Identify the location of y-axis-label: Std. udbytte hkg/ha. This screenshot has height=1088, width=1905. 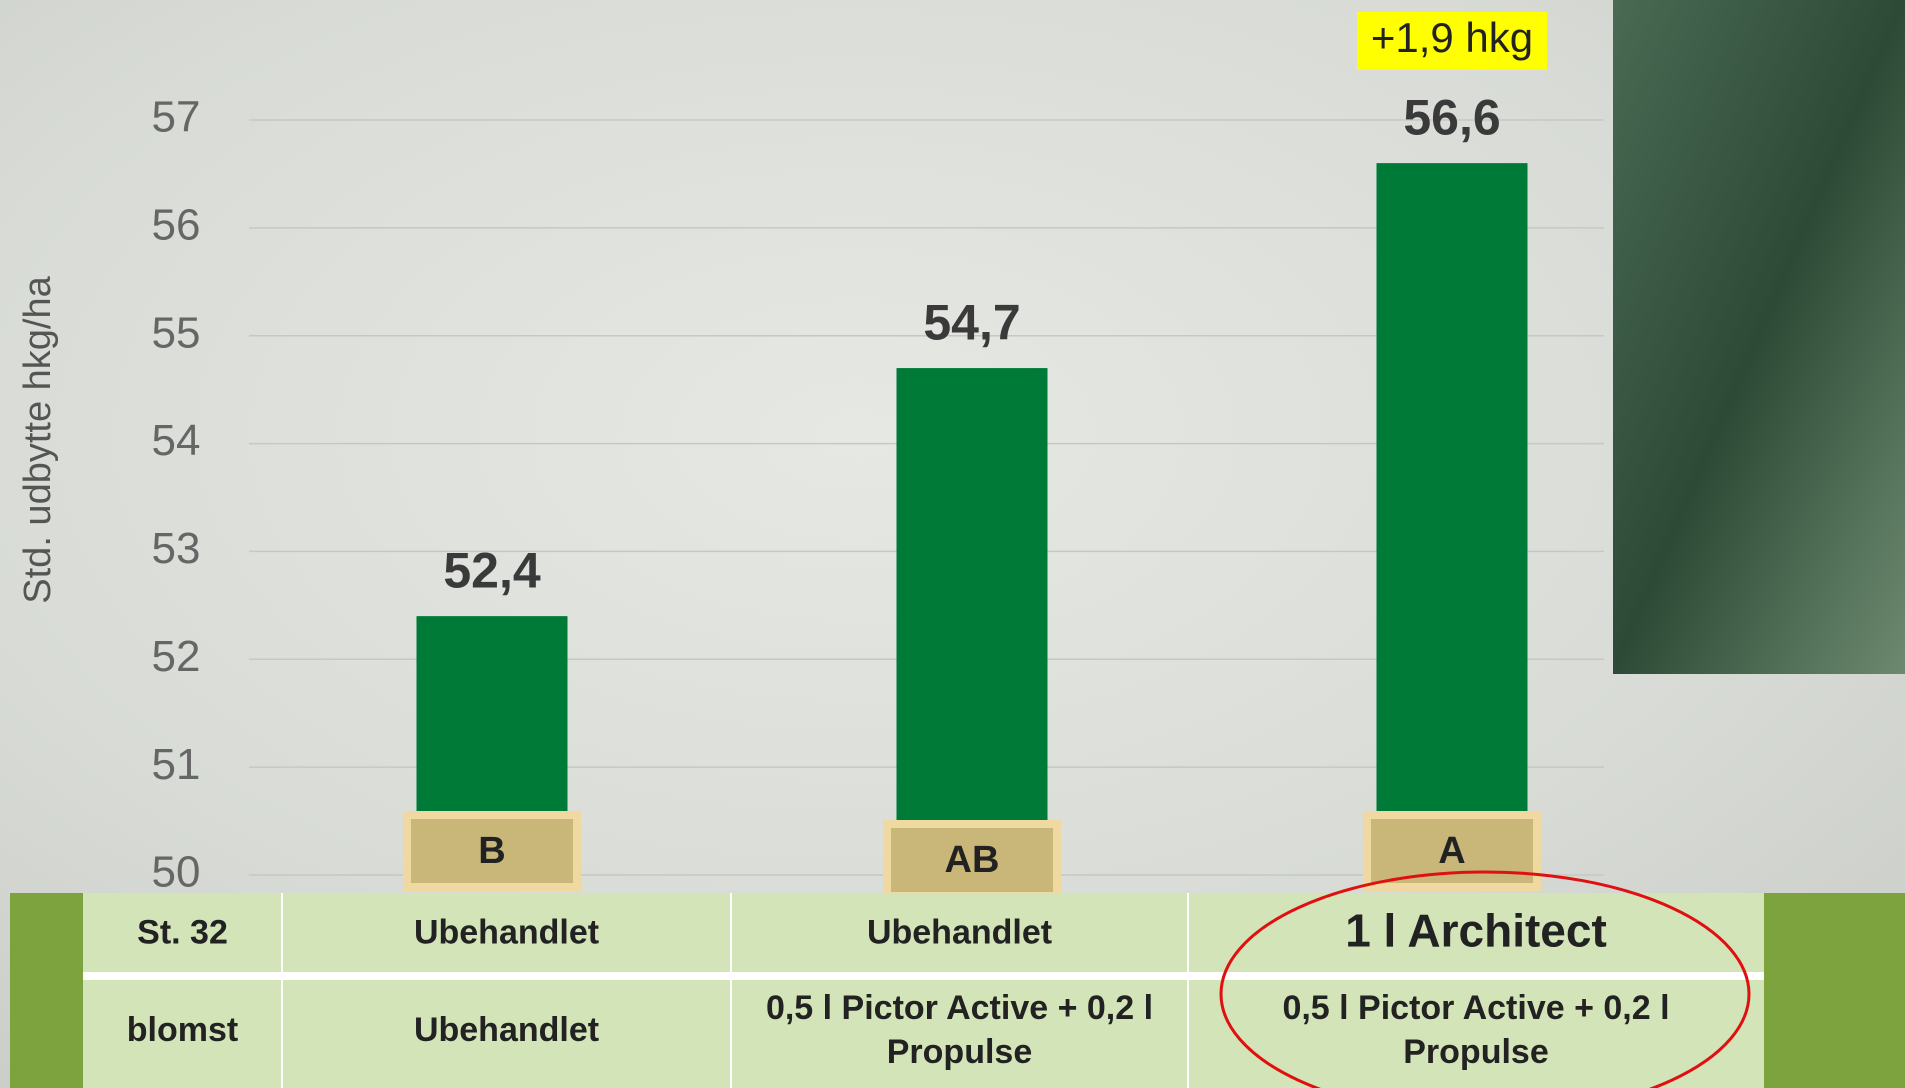
(38, 439).